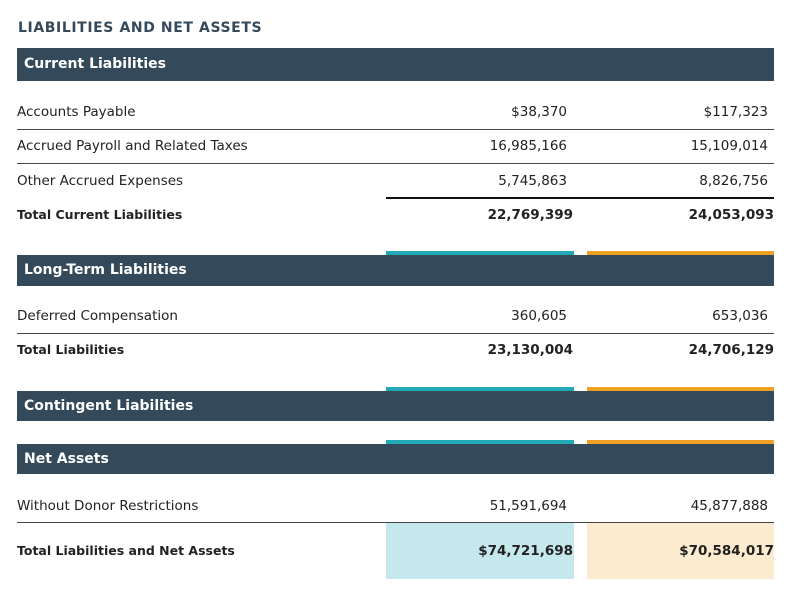  Describe the element at coordinates (100, 181) in the screenshot. I see `row-label: Other Accrued Expenses` at that location.